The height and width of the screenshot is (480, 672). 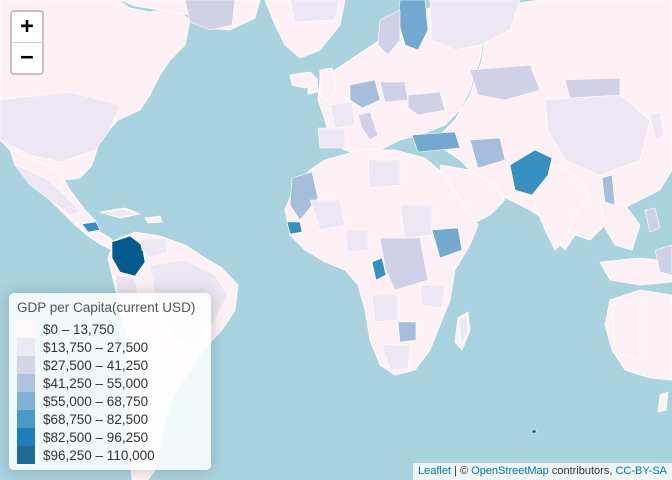 I want to click on zoom-in-button: +, so click(x=27, y=26).